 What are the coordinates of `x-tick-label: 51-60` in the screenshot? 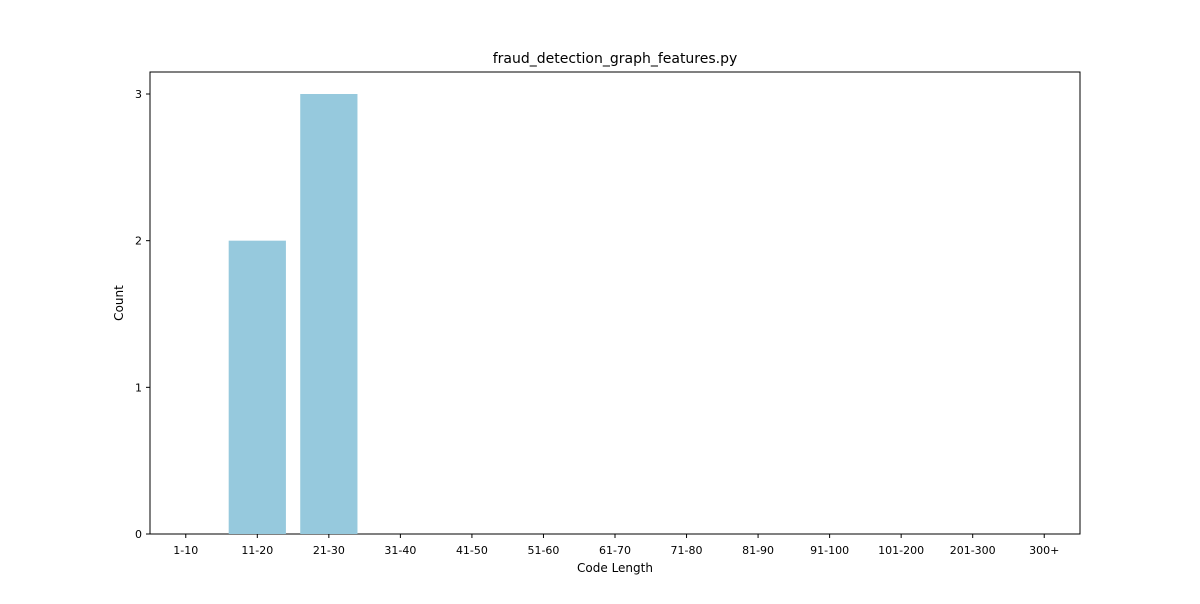 It's located at (543, 550).